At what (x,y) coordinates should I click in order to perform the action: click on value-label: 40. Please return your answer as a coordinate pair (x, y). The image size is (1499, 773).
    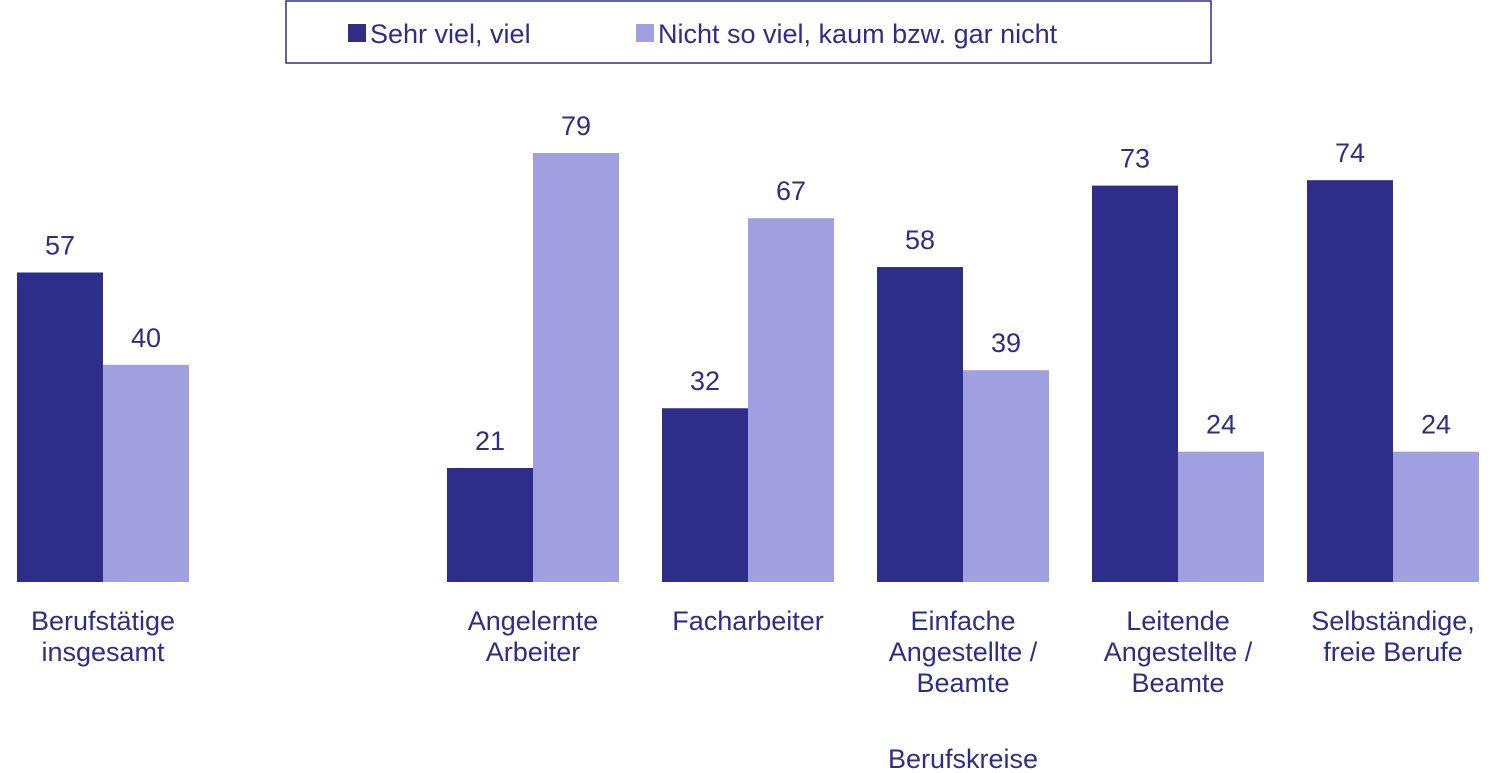
    Looking at the image, I should click on (146, 338).